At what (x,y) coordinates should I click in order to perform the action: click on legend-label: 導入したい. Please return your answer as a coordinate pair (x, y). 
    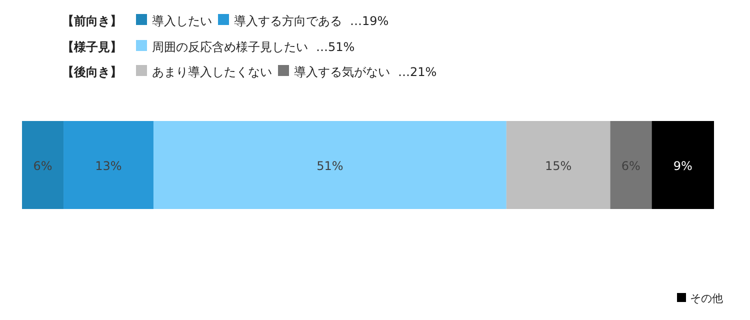
    Looking at the image, I should click on (182, 21).